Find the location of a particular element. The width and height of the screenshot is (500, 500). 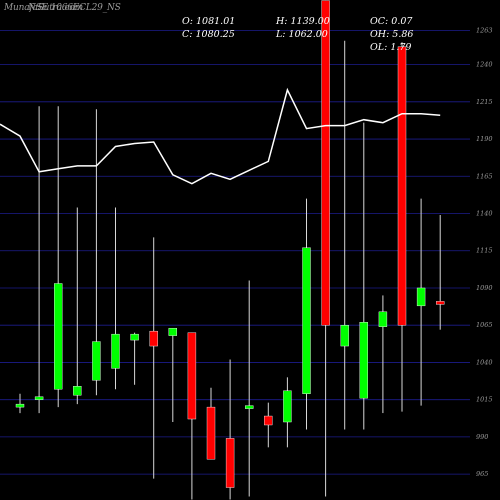

low-value: L: 1062.00 is located at coordinates (302, 34).